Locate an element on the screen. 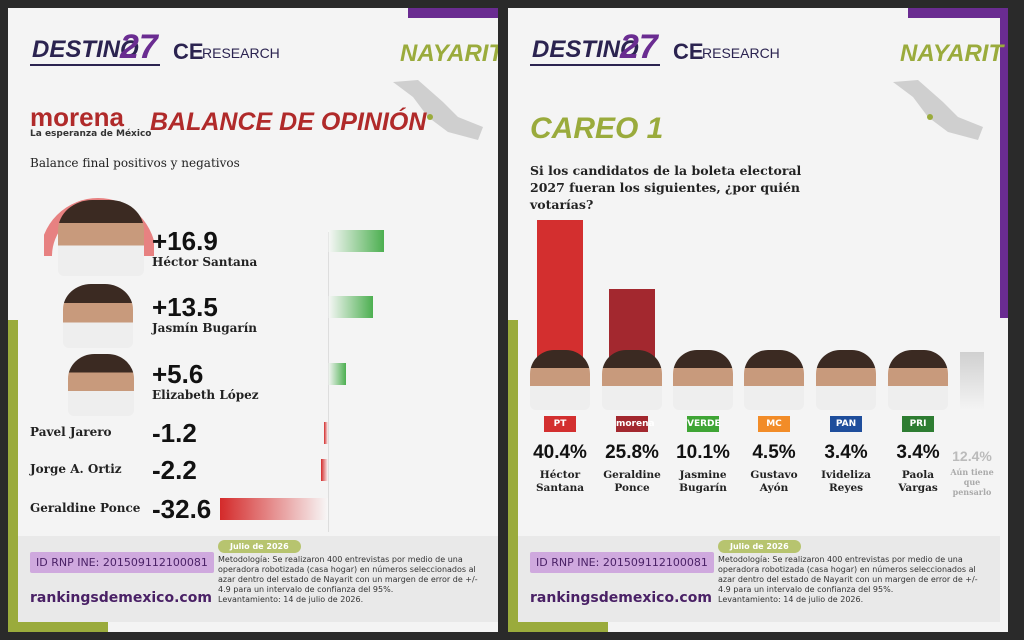 This screenshot has width=1024, height=640. category-label: Aún tiene que pensarlo is located at coordinates (972, 482).